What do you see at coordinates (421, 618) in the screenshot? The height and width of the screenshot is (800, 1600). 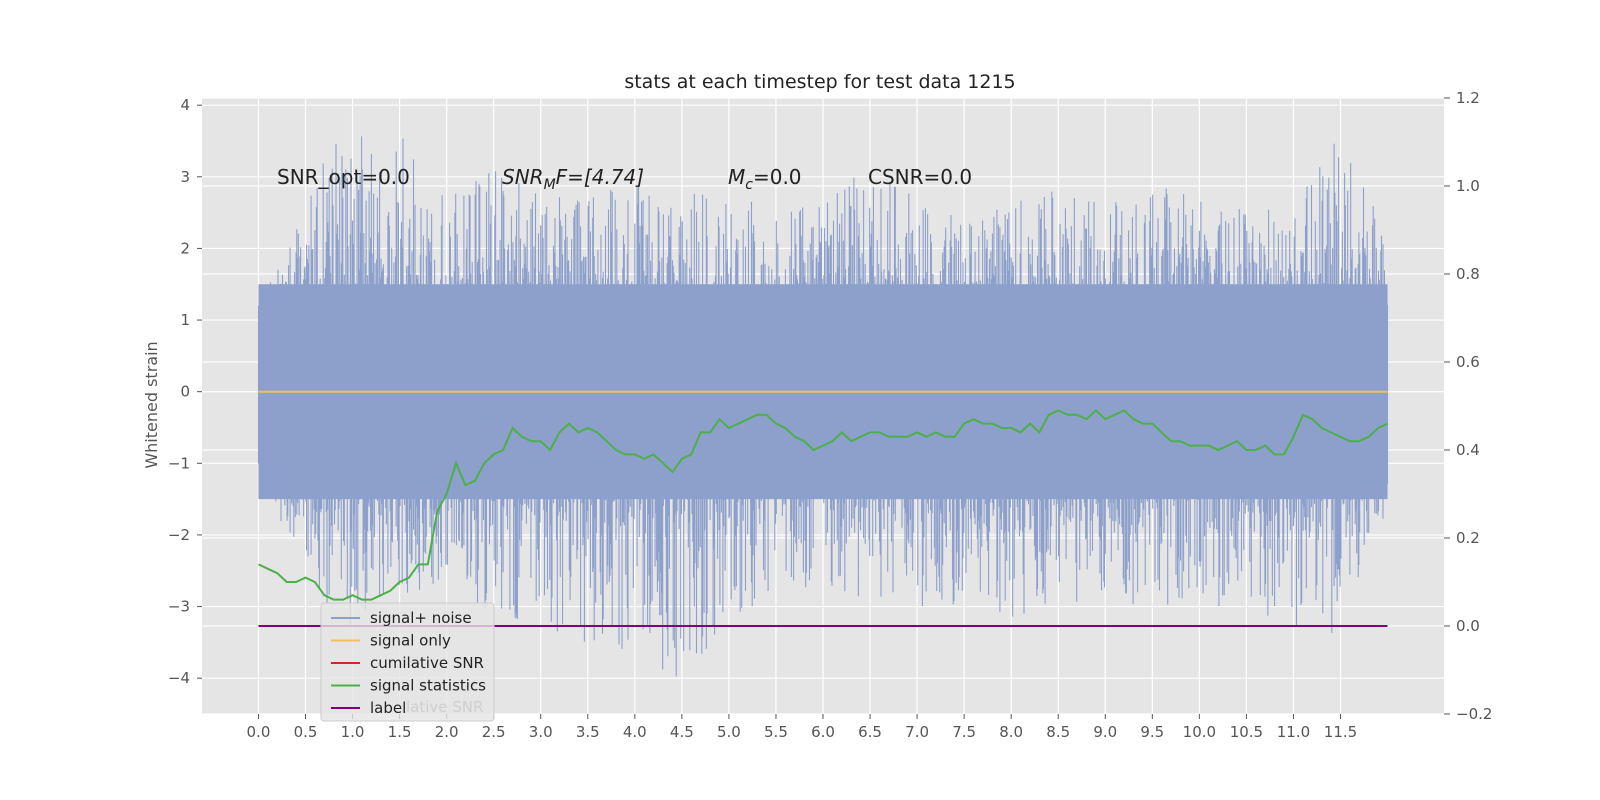 I see `legend-label: signal+ noise` at bounding box center [421, 618].